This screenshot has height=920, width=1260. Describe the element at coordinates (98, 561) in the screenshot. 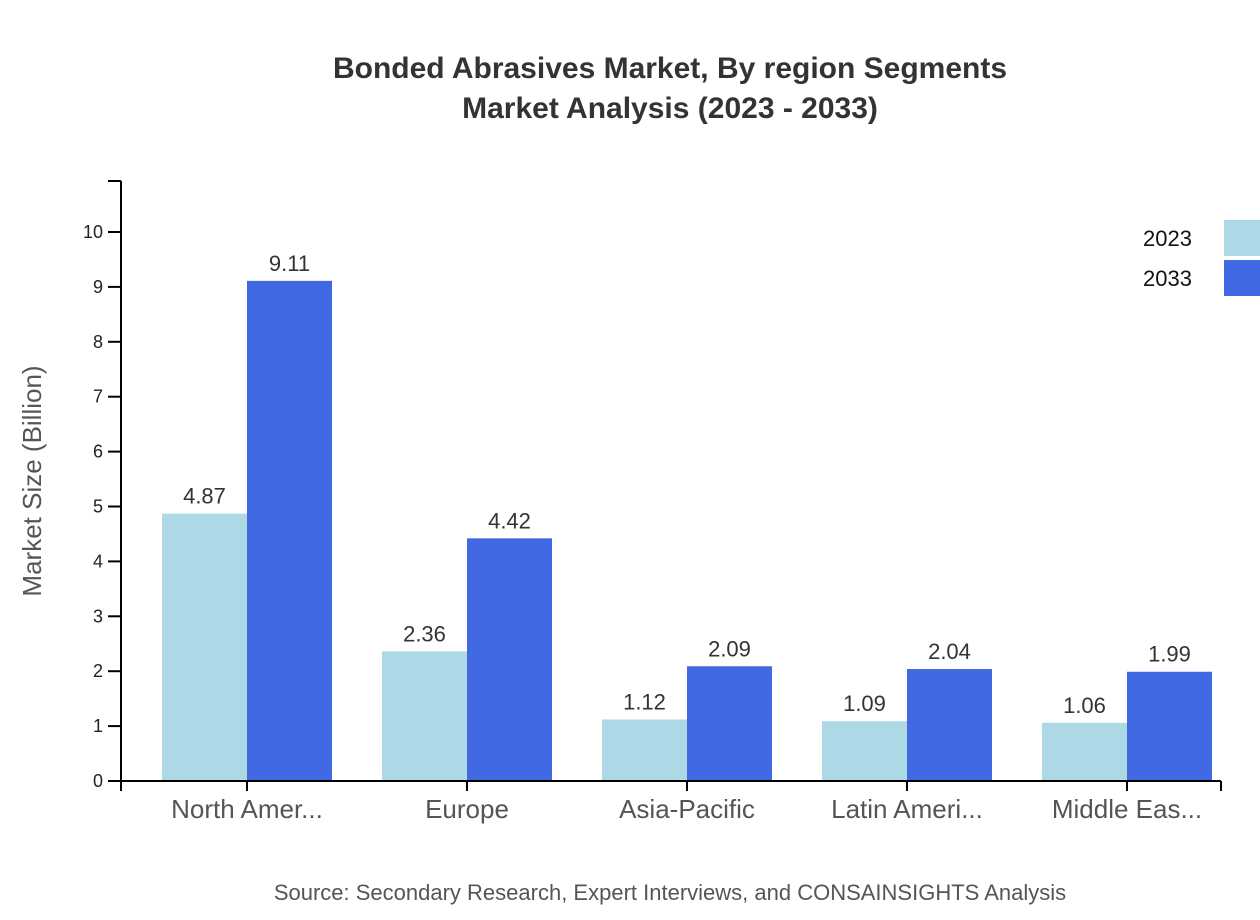

I see `y-tick-label: 4` at that location.